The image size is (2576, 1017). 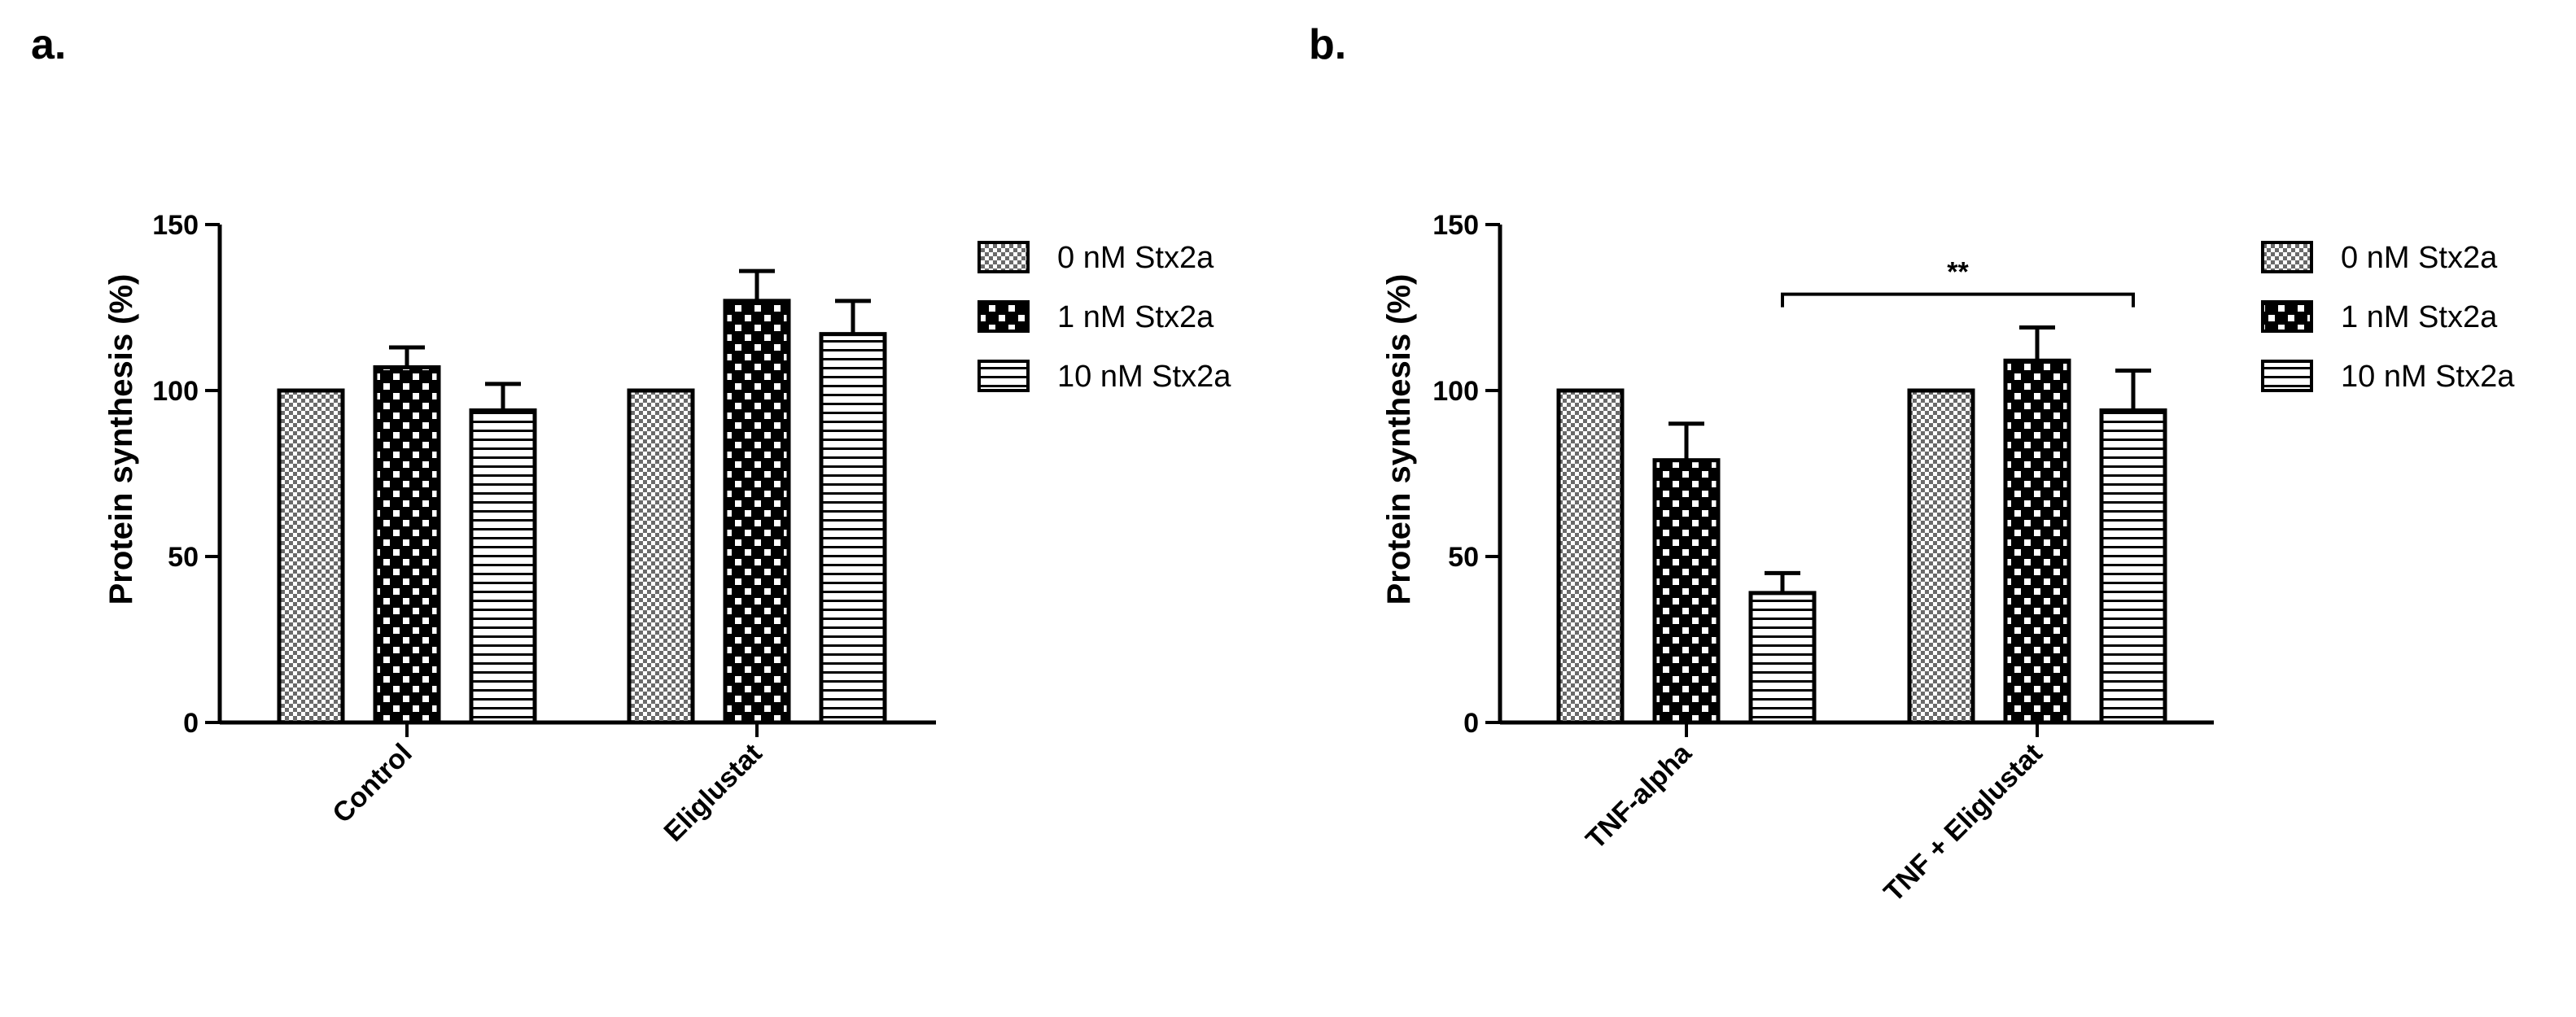 What do you see at coordinates (1639, 796) in the screenshot?
I see `x-category-label: TNF-alpha` at bounding box center [1639, 796].